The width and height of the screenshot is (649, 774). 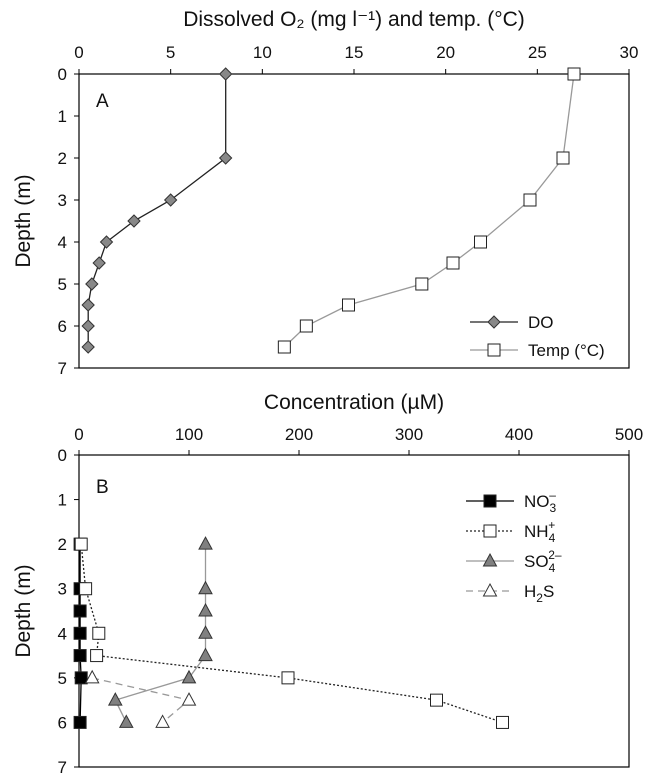 What do you see at coordinates (299, 434) in the screenshot?
I see `x-tick-label: 200` at bounding box center [299, 434].